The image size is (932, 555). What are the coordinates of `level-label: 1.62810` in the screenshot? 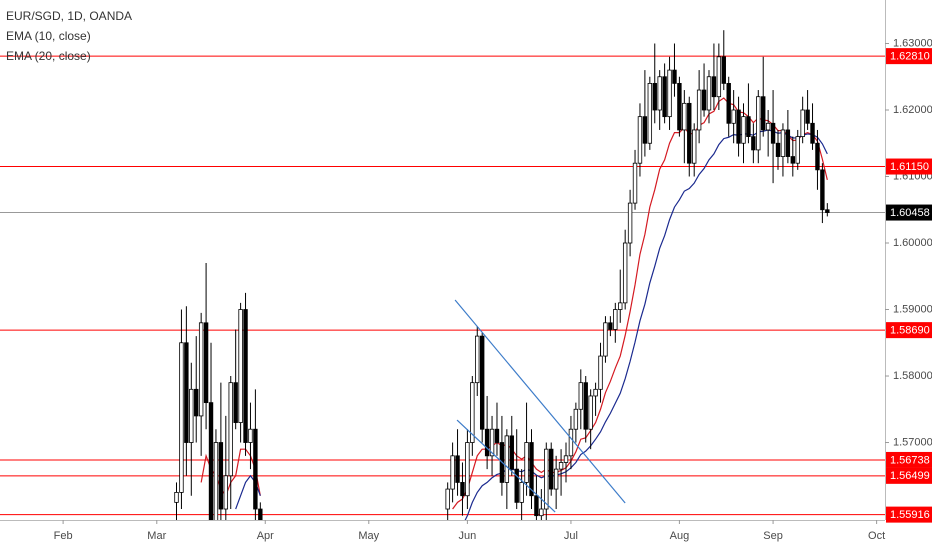 It's located at (910, 57).